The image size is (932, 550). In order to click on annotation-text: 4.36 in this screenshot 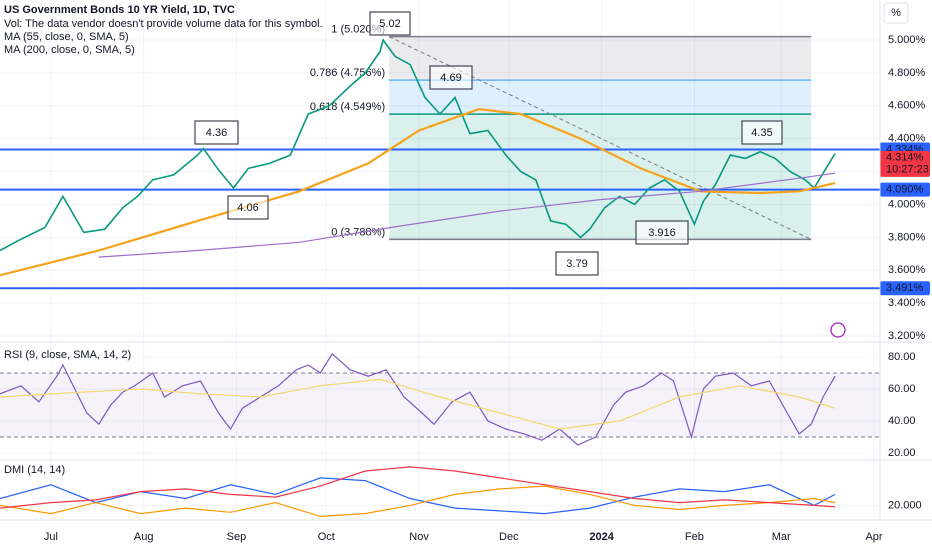, I will do `click(216, 133)`.